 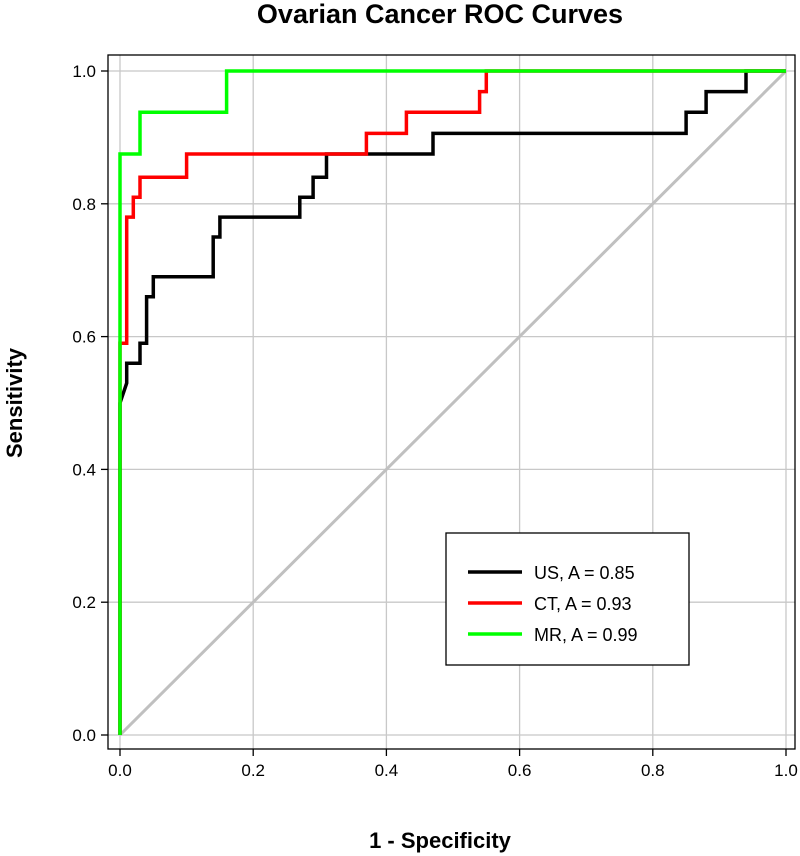 I want to click on y-axis-label: Sensitivity, so click(x=14, y=402).